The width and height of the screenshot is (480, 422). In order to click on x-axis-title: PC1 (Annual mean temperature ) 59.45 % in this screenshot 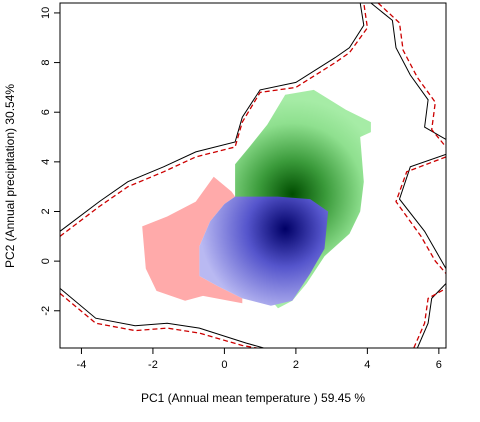, I will do `click(253, 398)`.